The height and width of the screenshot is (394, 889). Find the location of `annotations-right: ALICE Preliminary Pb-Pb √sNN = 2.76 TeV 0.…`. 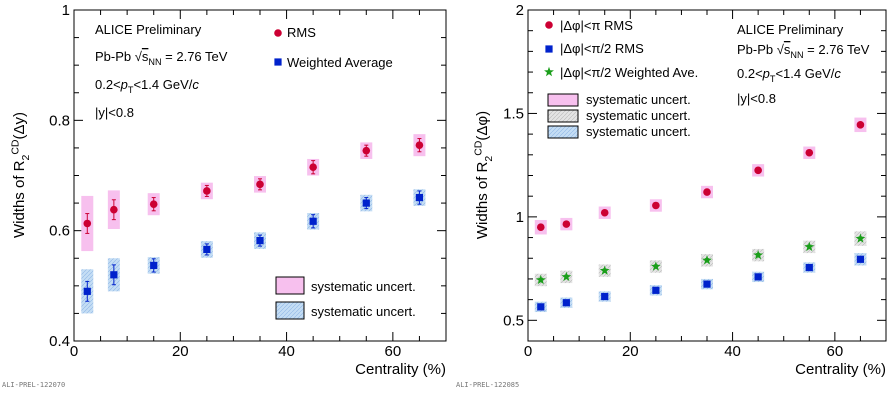

annotations-right: ALICE Preliminary Pb-Pb √sNN = 2.76 TeV 0.… is located at coordinates (803, 64).